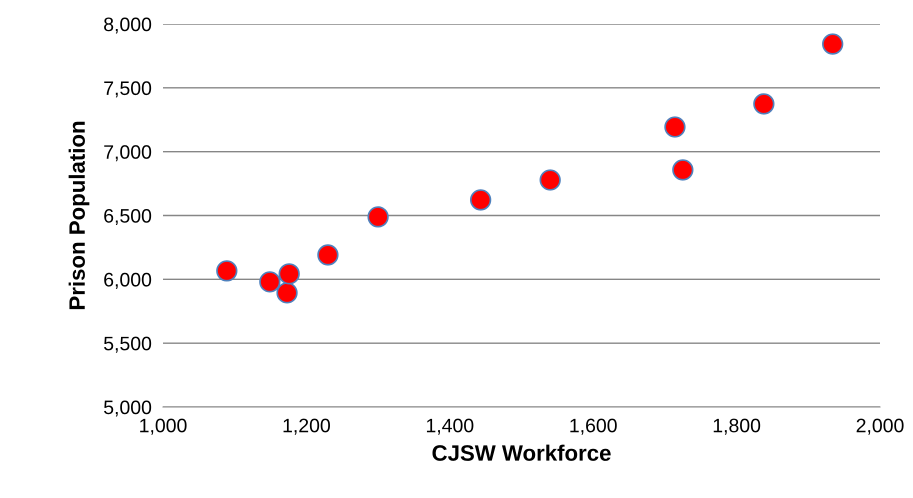  What do you see at coordinates (163, 426) in the screenshot?
I see `x-tick-label: 1,000` at bounding box center [163, 426].